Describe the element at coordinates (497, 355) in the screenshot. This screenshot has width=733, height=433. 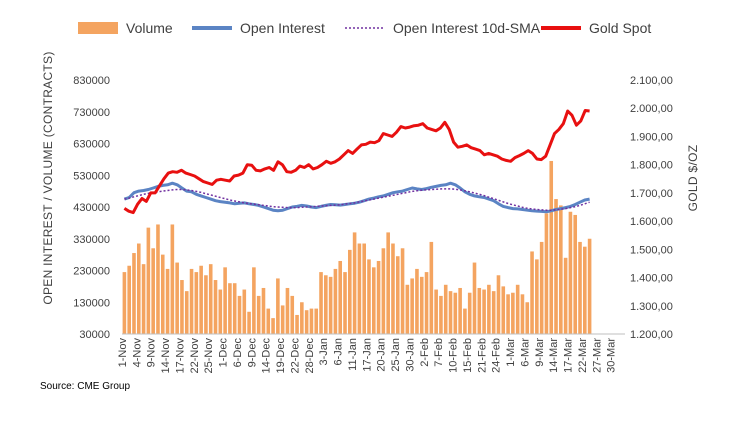
I see `x-tick-label: 24-Feb` at that location.